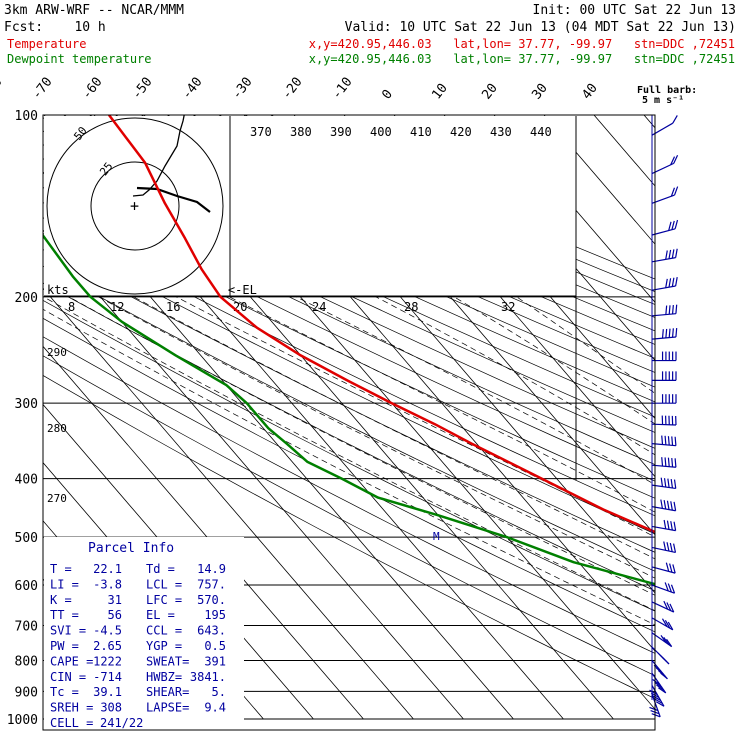 The width and height of the screenshot is (740, 740). What do you see at coordinates (26, 480) in the screenshot?
I see `pressure-label-400: 400` at bounding box center [26, 480].